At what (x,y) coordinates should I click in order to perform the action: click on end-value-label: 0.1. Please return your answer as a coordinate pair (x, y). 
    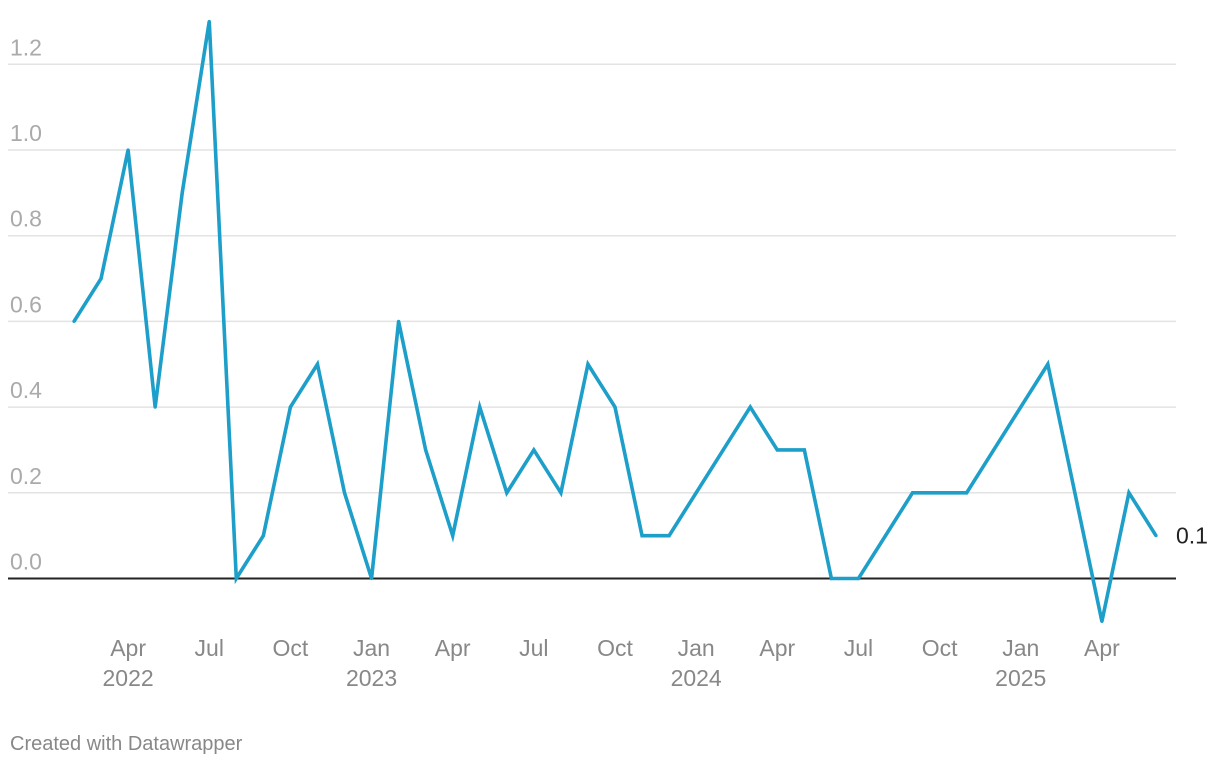
    Looking at the image, I should click on (1192, 536).